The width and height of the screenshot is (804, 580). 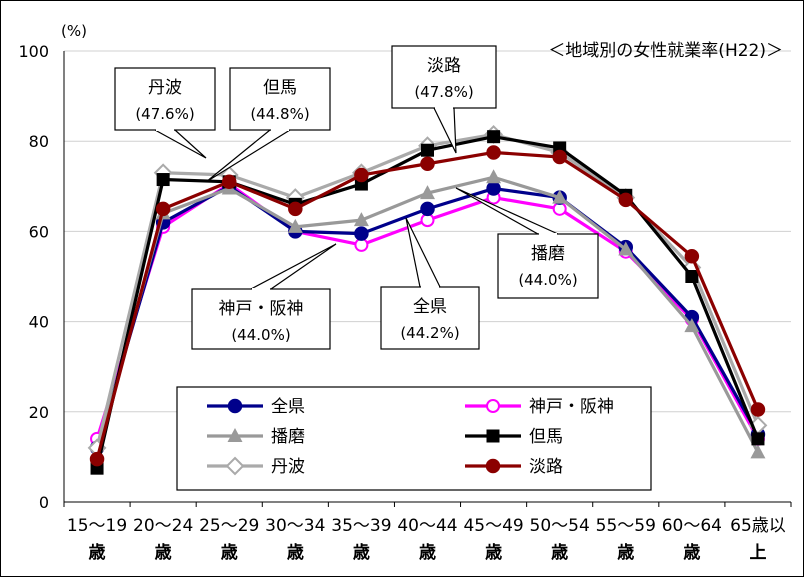 I want to click on callout: 丹波 (47.6%), so click(x=165, y=113).